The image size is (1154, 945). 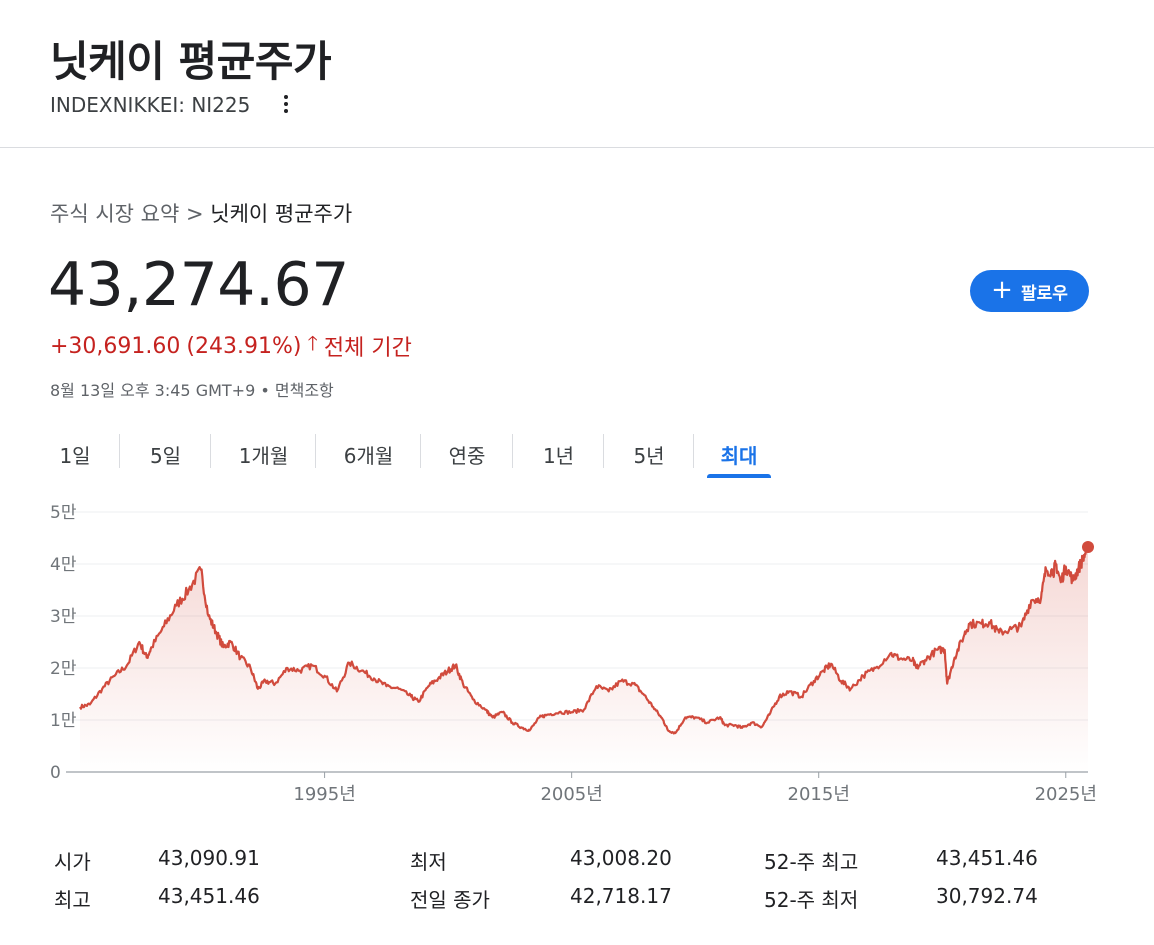 What do you see at coordinates (450, 900) in the screenshot?
I see `stat-prev-close-label: 전일 종가` at bounding box center [450, 900].